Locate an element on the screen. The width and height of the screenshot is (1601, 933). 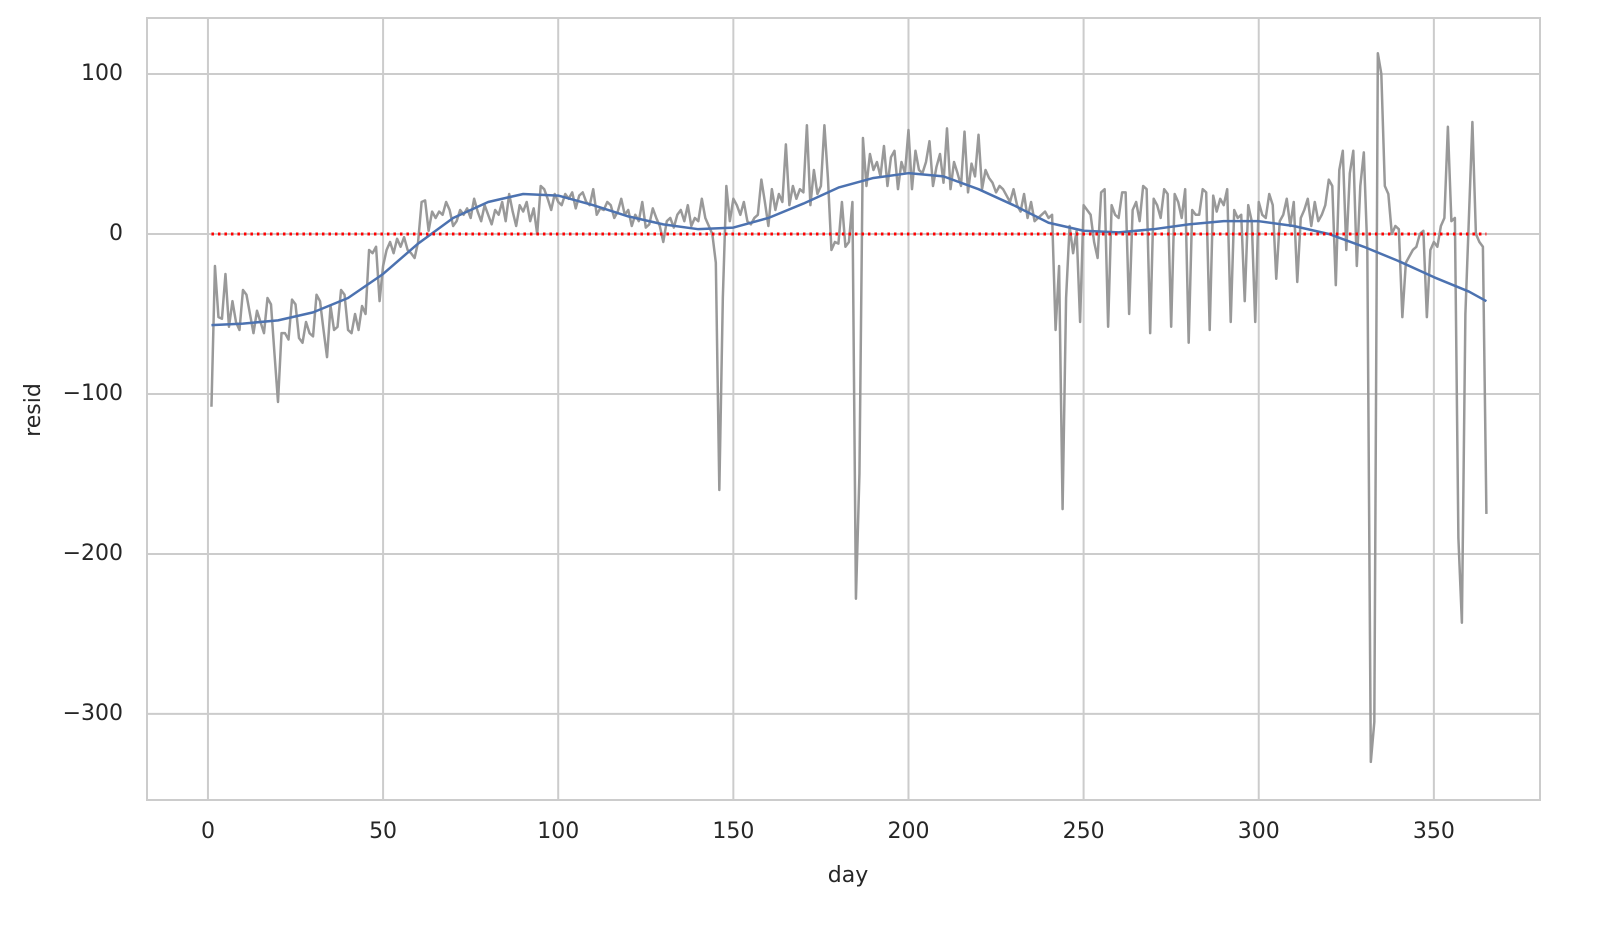
y-tick-label: −200 is located at coordinates (93, 553).